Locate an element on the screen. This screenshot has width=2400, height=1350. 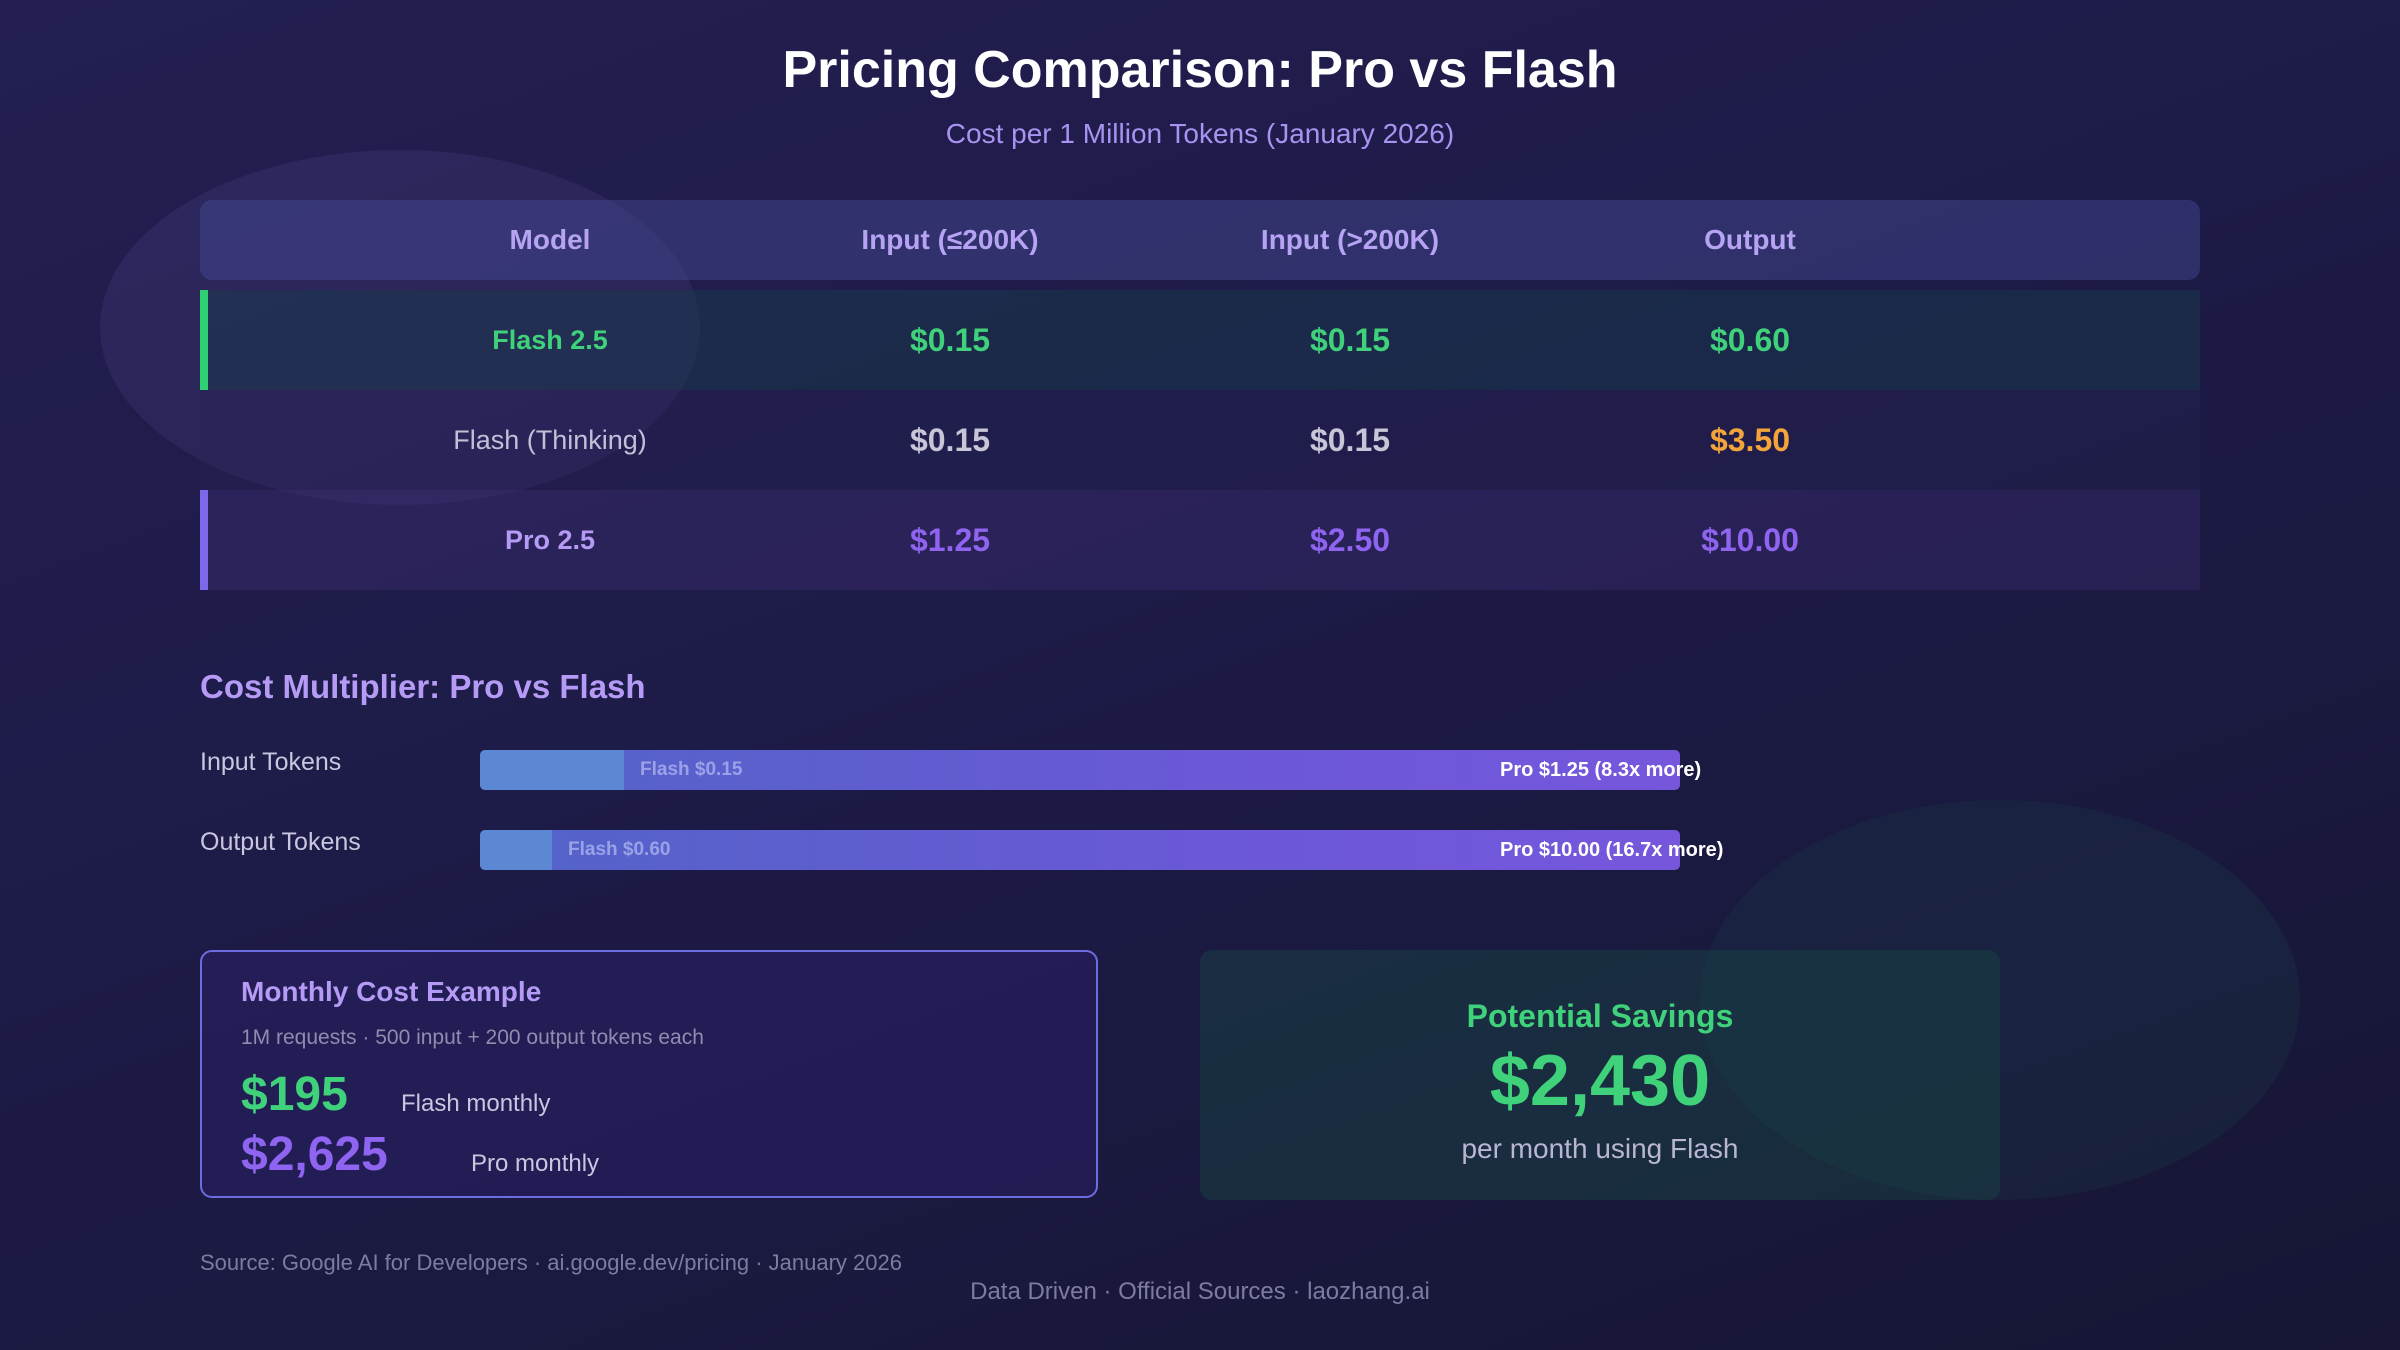
savings-title: Potential Savings is located at coordinates (1600, 1016).